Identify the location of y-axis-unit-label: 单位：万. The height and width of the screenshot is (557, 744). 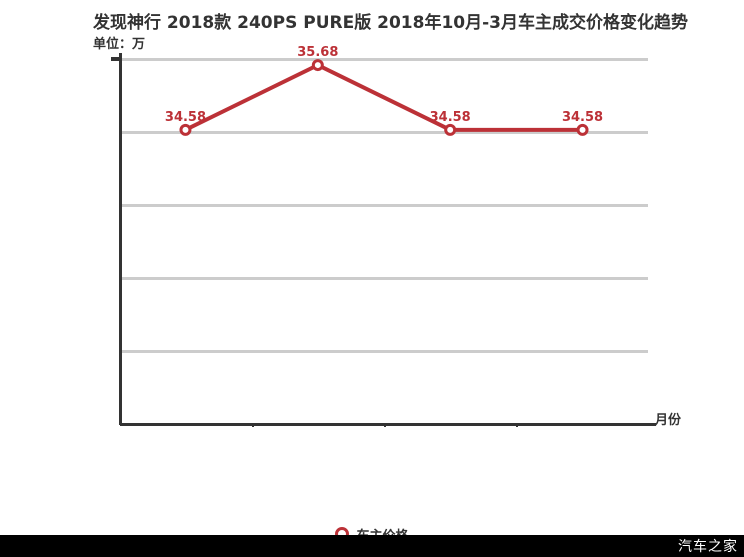
(119, 44).